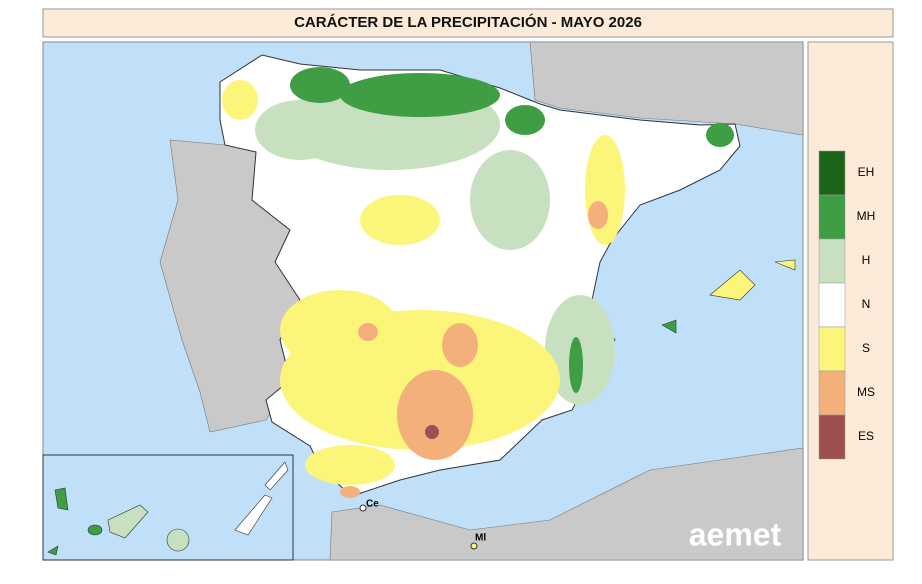 This screenshot has width=922, height=584. Describe the element at coordinates (735, 534) in the screenshot. I see `logo: aemet` at that location.